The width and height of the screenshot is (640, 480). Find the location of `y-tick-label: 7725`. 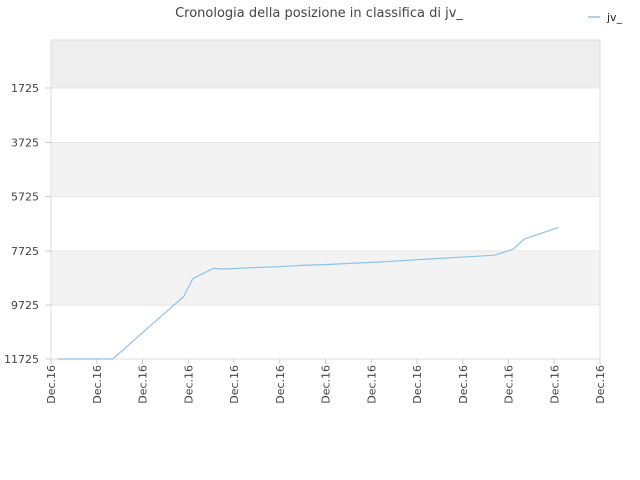

y-tick-label: 7725 is located at coordinates (25, 251).